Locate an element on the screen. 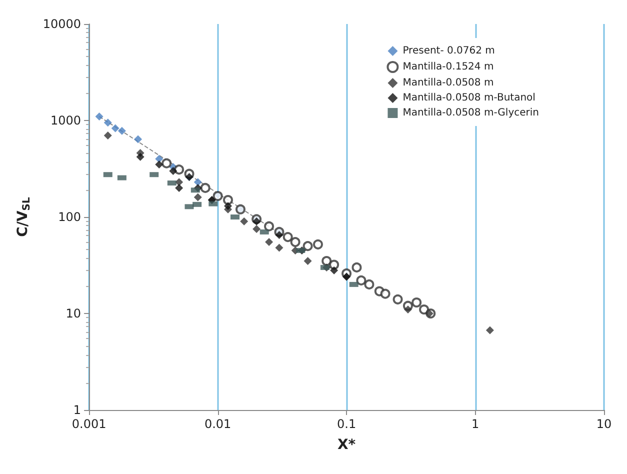 This screenshot has height=474, width=627. y-tick-label: 10 is located at coordinates (74, 313).